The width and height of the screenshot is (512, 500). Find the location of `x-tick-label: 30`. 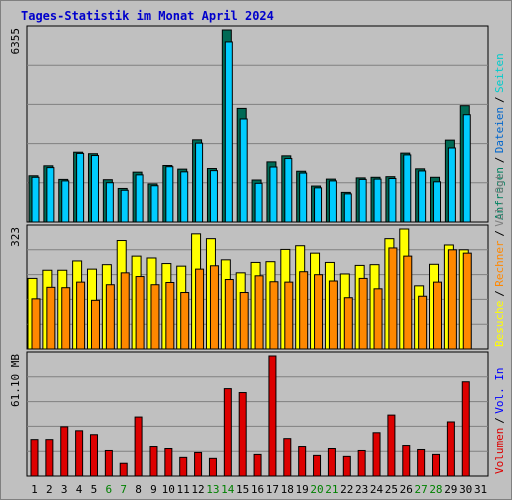

x-tick-label: 30 is located at coordinates (465, 489).